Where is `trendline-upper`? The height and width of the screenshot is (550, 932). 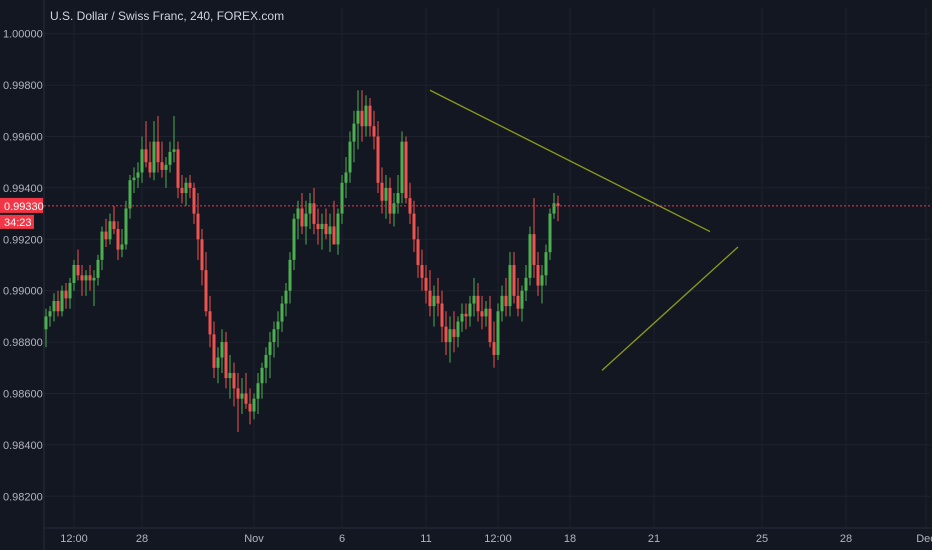 trendline-upper is located at coordinates (570, 161).